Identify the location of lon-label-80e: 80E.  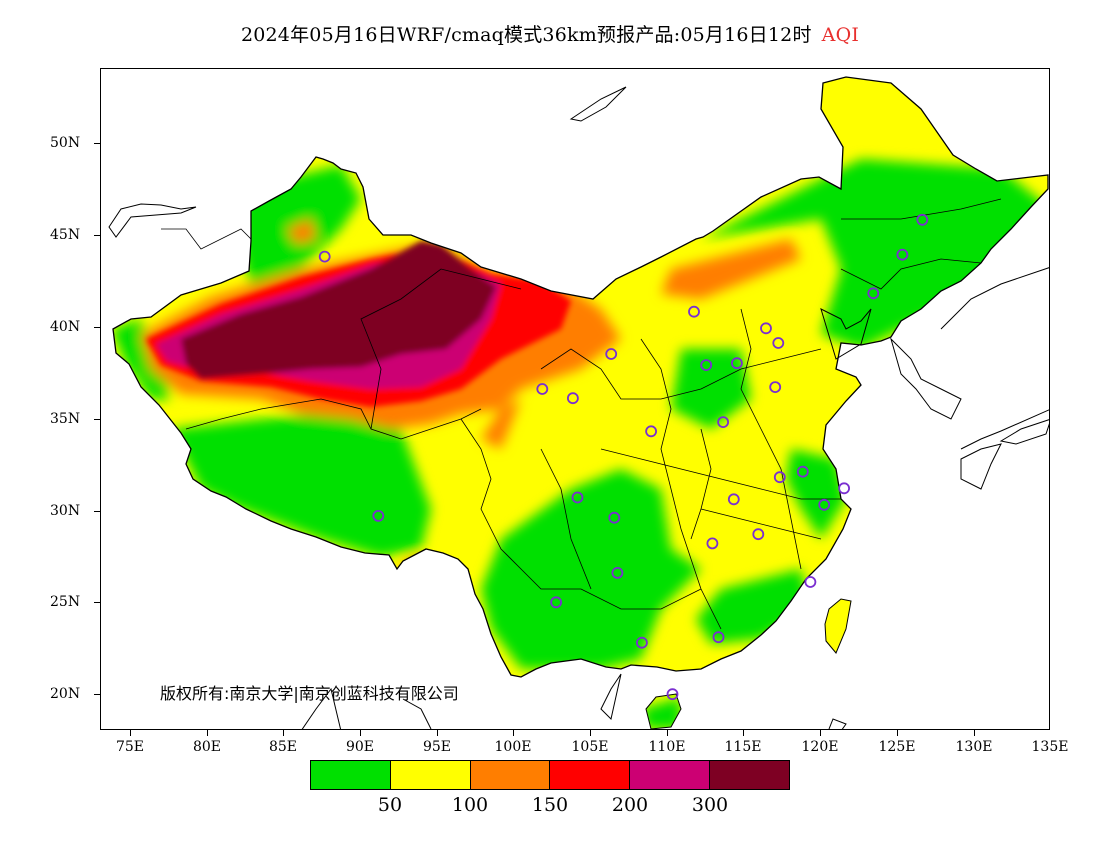
(207, 747).